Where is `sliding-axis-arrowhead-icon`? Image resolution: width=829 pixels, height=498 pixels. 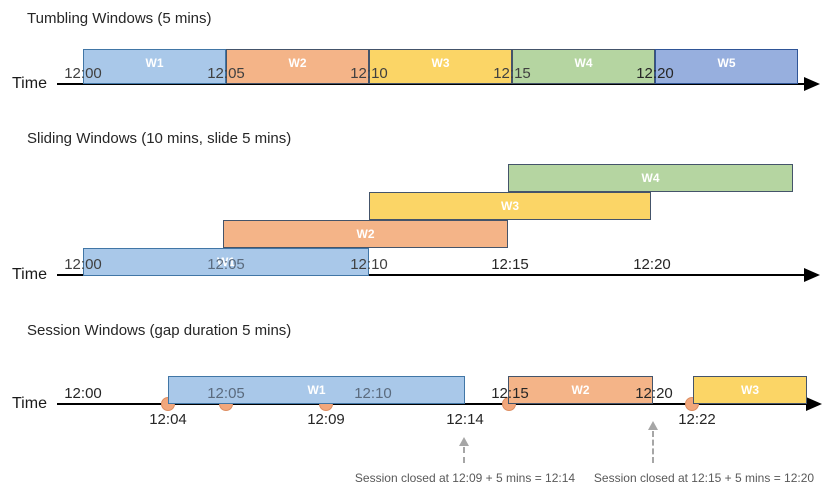 sliding-axis-arrowhead-icon is located at coordinates (812, 275).